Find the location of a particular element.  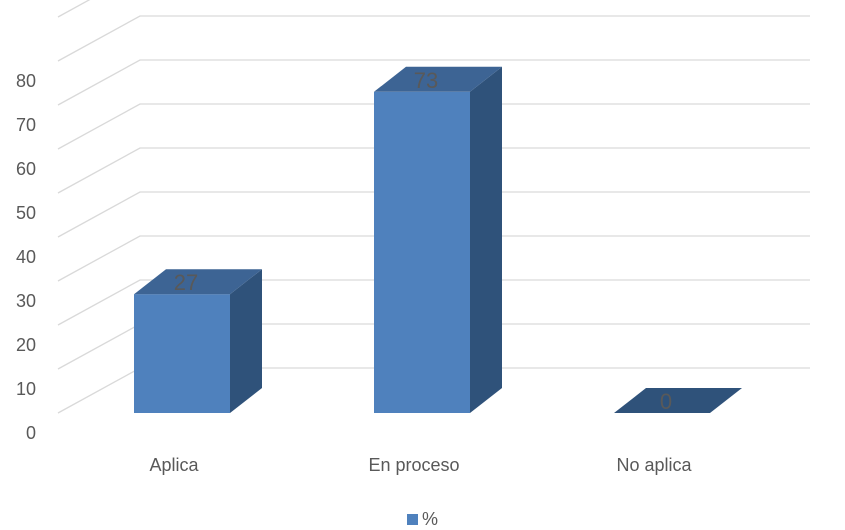

legend-swatch is located at coordinates (412, 519).